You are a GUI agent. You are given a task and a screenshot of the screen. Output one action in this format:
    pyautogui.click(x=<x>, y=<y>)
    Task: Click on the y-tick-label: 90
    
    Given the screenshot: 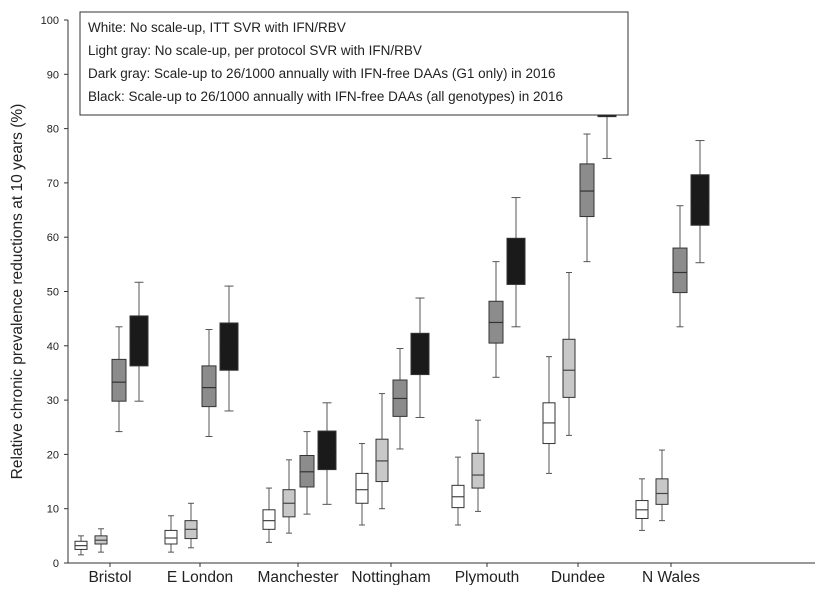 What is the action you would take?
    pyautogui.click(x=53, y=75)
    